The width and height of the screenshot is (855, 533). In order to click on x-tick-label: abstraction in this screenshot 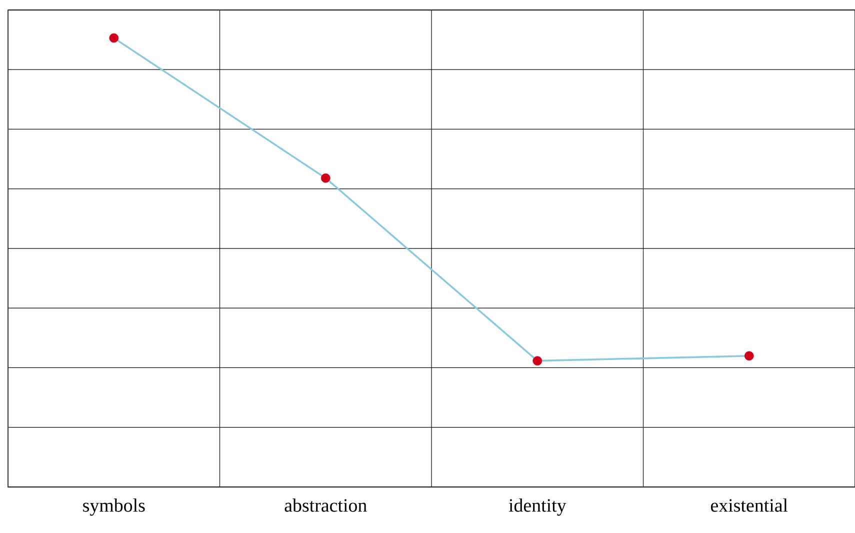, I will do `click(325, 505)`.